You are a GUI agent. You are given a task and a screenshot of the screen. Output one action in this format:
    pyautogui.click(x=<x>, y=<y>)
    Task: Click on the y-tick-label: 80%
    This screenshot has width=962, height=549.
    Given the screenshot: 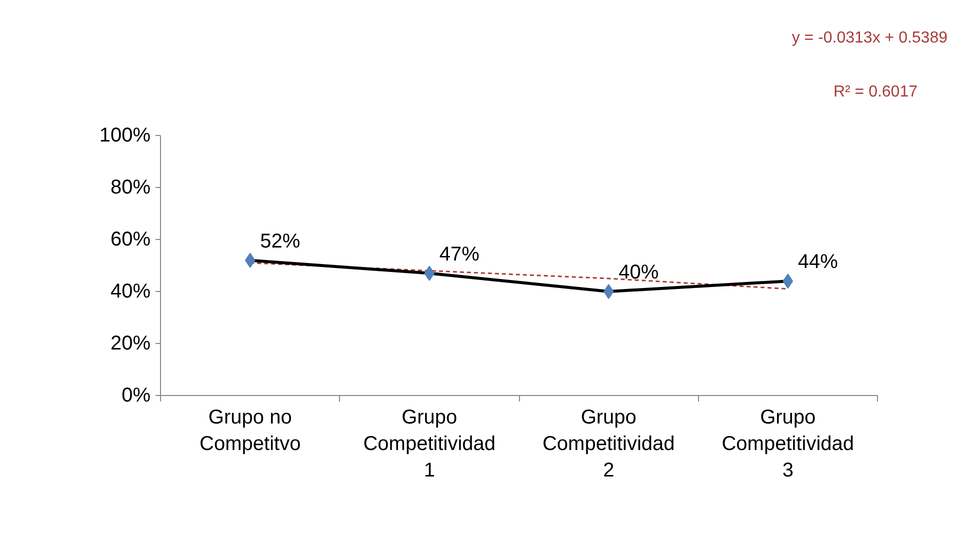 What is the action you would take?
    pyautogui.click(x=130, y=187)
    